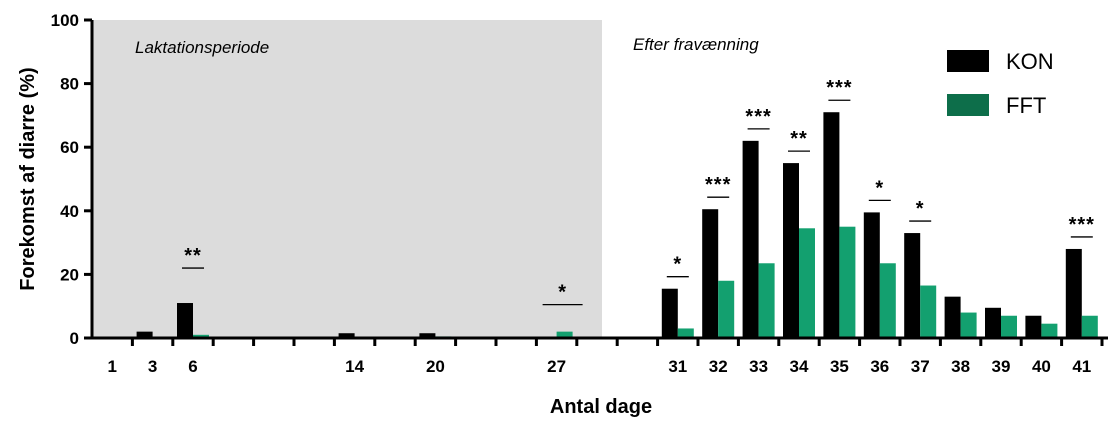 The width and height of the screenshot is (1118, 421). What do you see at coordinates (1030, 61) in the screenshot?
I see `legend-label-kon: KON` at bounding box center [1030, 61].